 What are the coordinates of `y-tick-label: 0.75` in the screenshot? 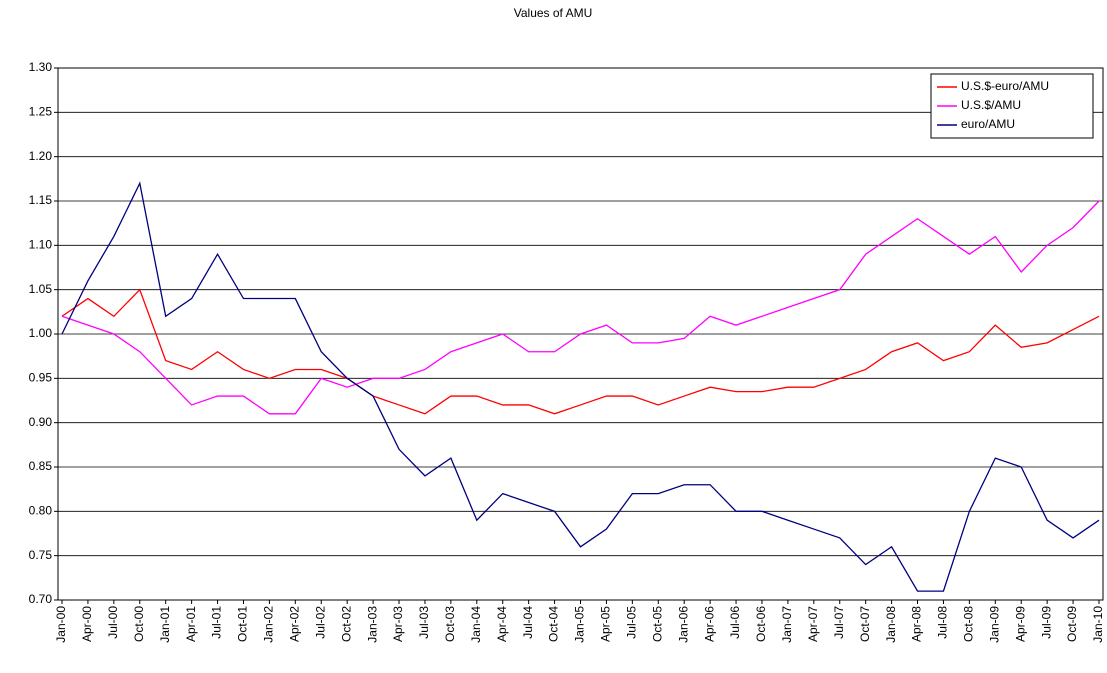 It's located at (41, 555).